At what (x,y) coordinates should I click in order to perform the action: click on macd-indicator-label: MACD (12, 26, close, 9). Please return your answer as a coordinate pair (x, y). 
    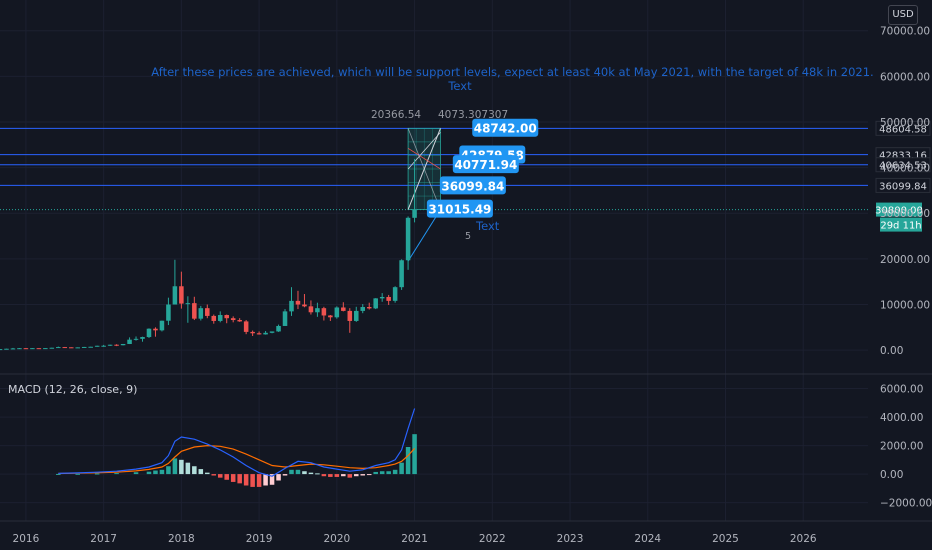
    Looking at the image, I should click on (73, 389).